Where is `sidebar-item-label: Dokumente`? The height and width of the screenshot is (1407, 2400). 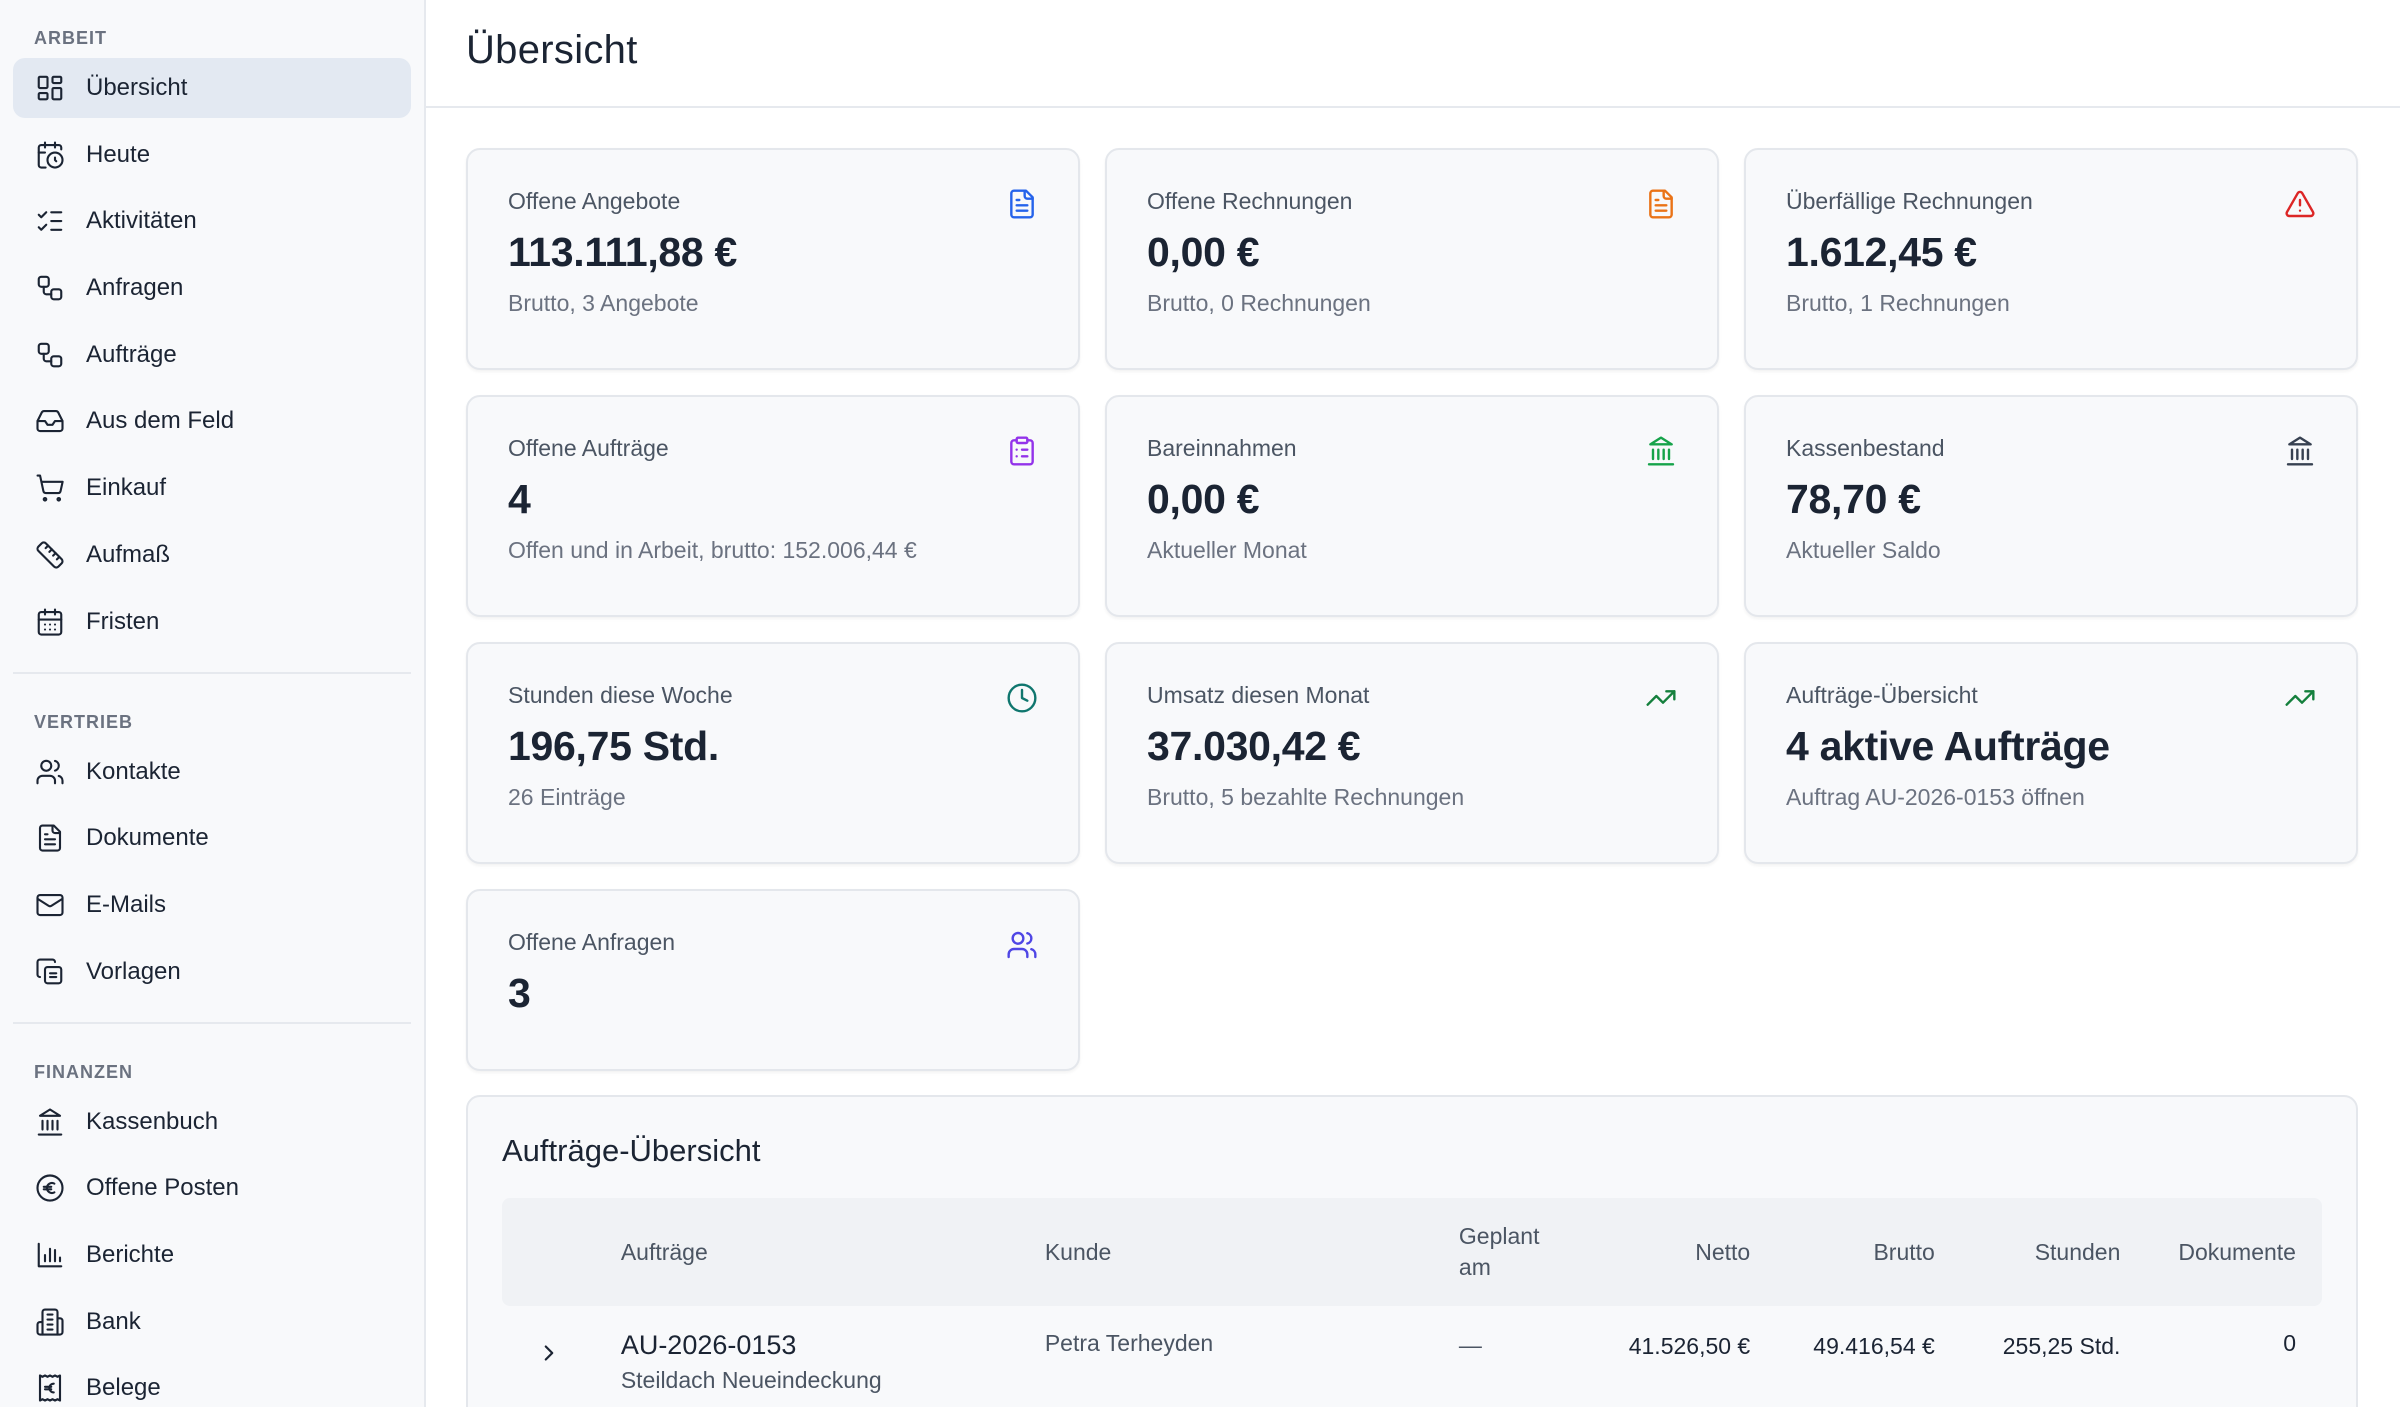 sidebar-item-label: Dokumente is located at coordinates (147, 838).